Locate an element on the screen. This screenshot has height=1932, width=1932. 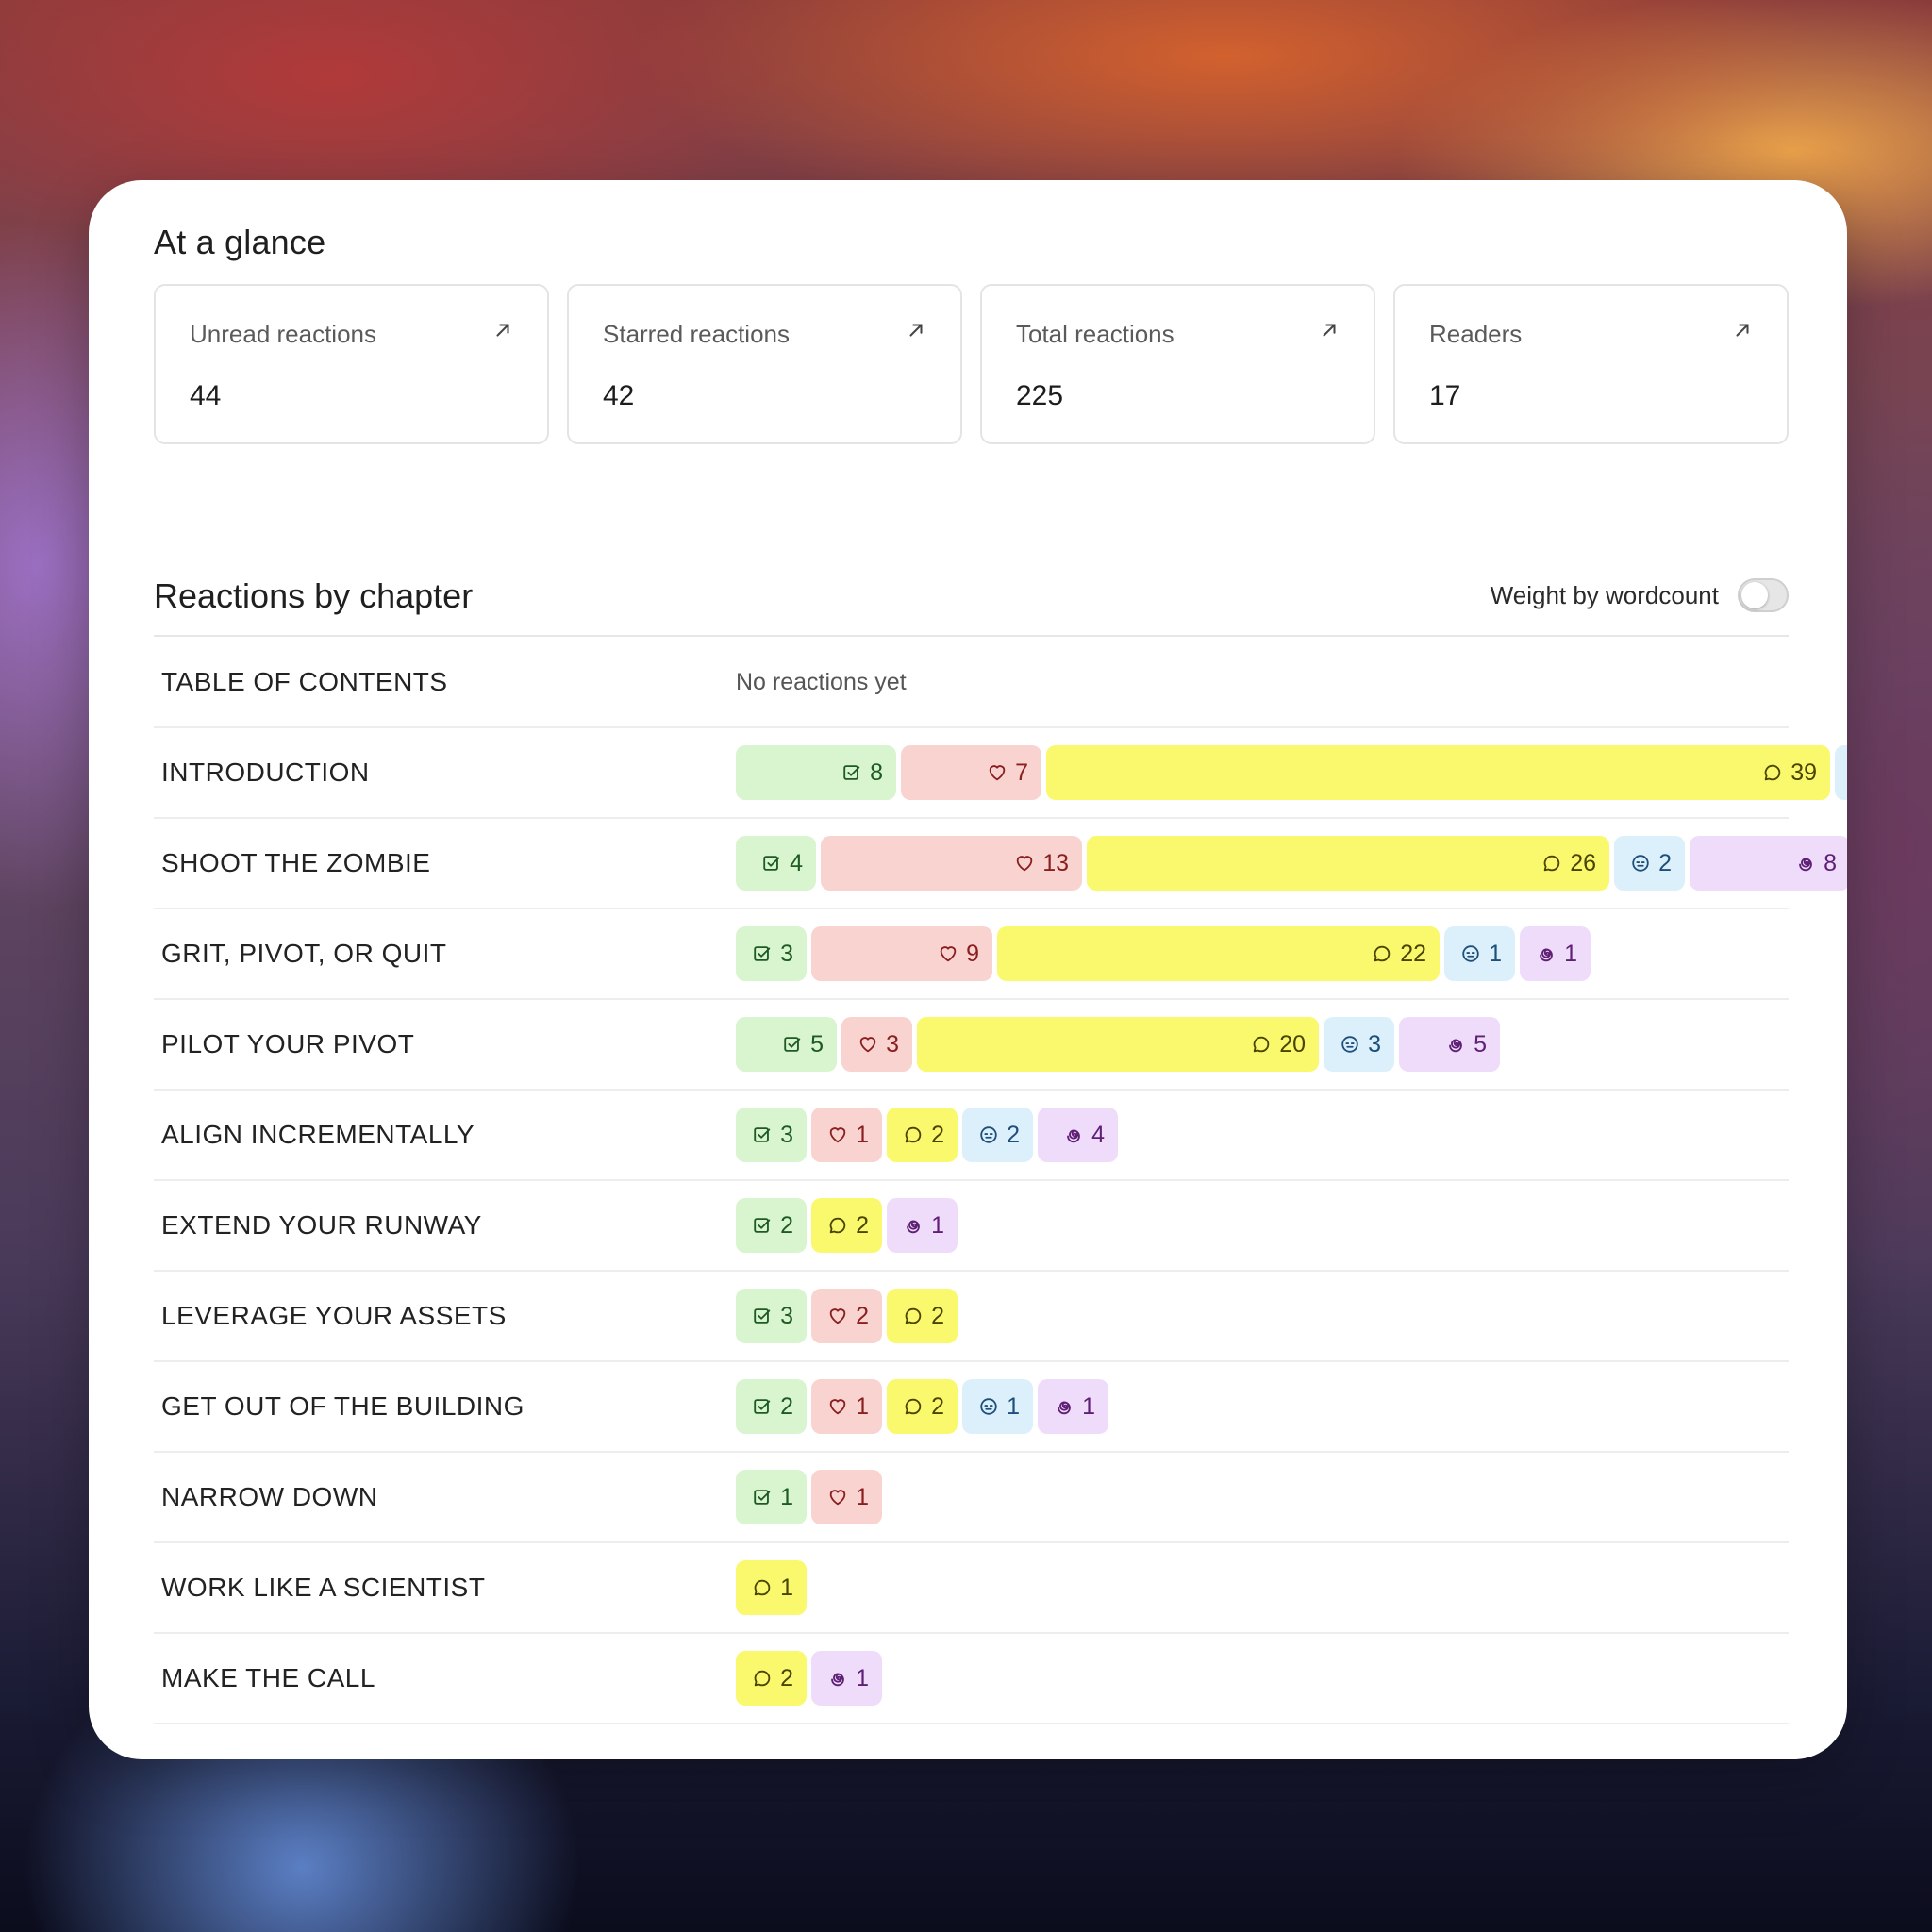
chapter-row: INTRODUCTION873918 is located at coordinates (1001, 773).